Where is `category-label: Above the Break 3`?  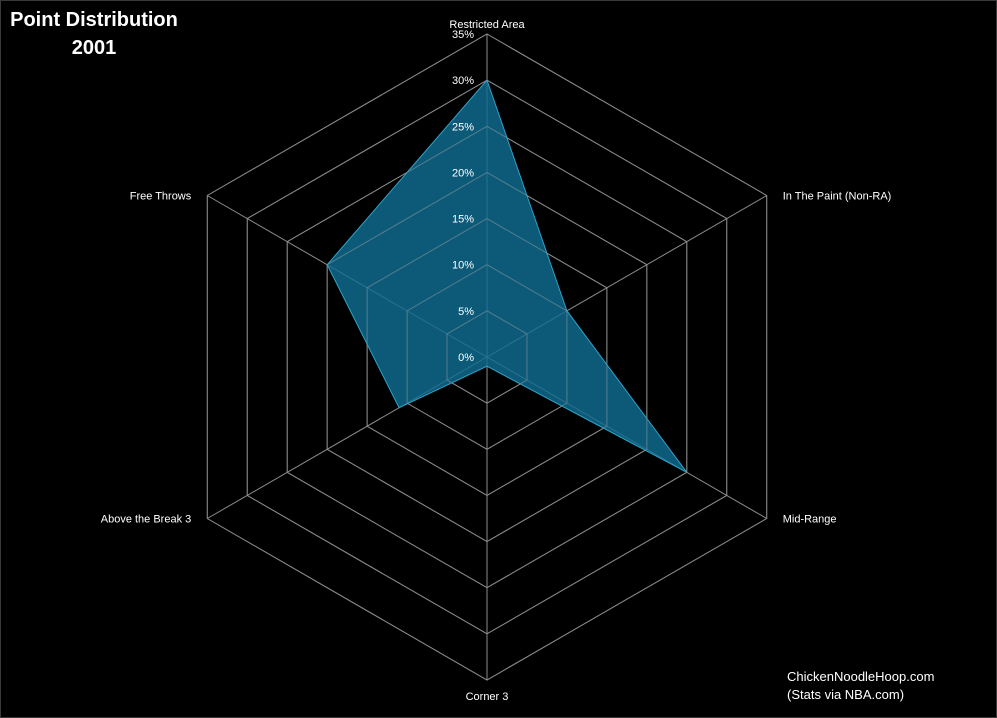
category-label: Above the Break 3 is located at coordinates (146, 520).